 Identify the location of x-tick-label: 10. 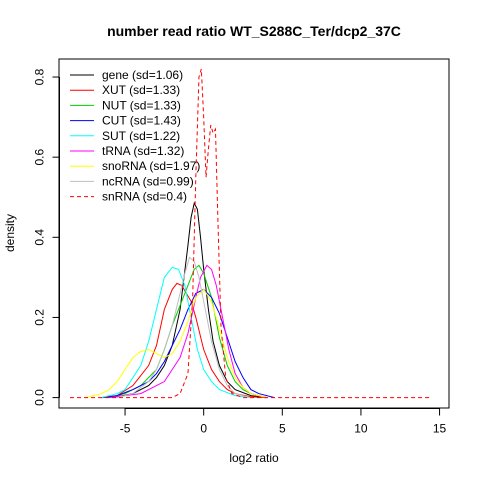
(361, 429).